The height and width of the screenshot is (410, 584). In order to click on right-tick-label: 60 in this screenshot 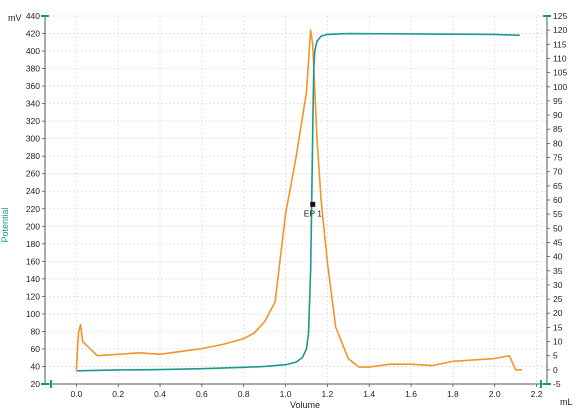, I will do `click(558, 200)`.